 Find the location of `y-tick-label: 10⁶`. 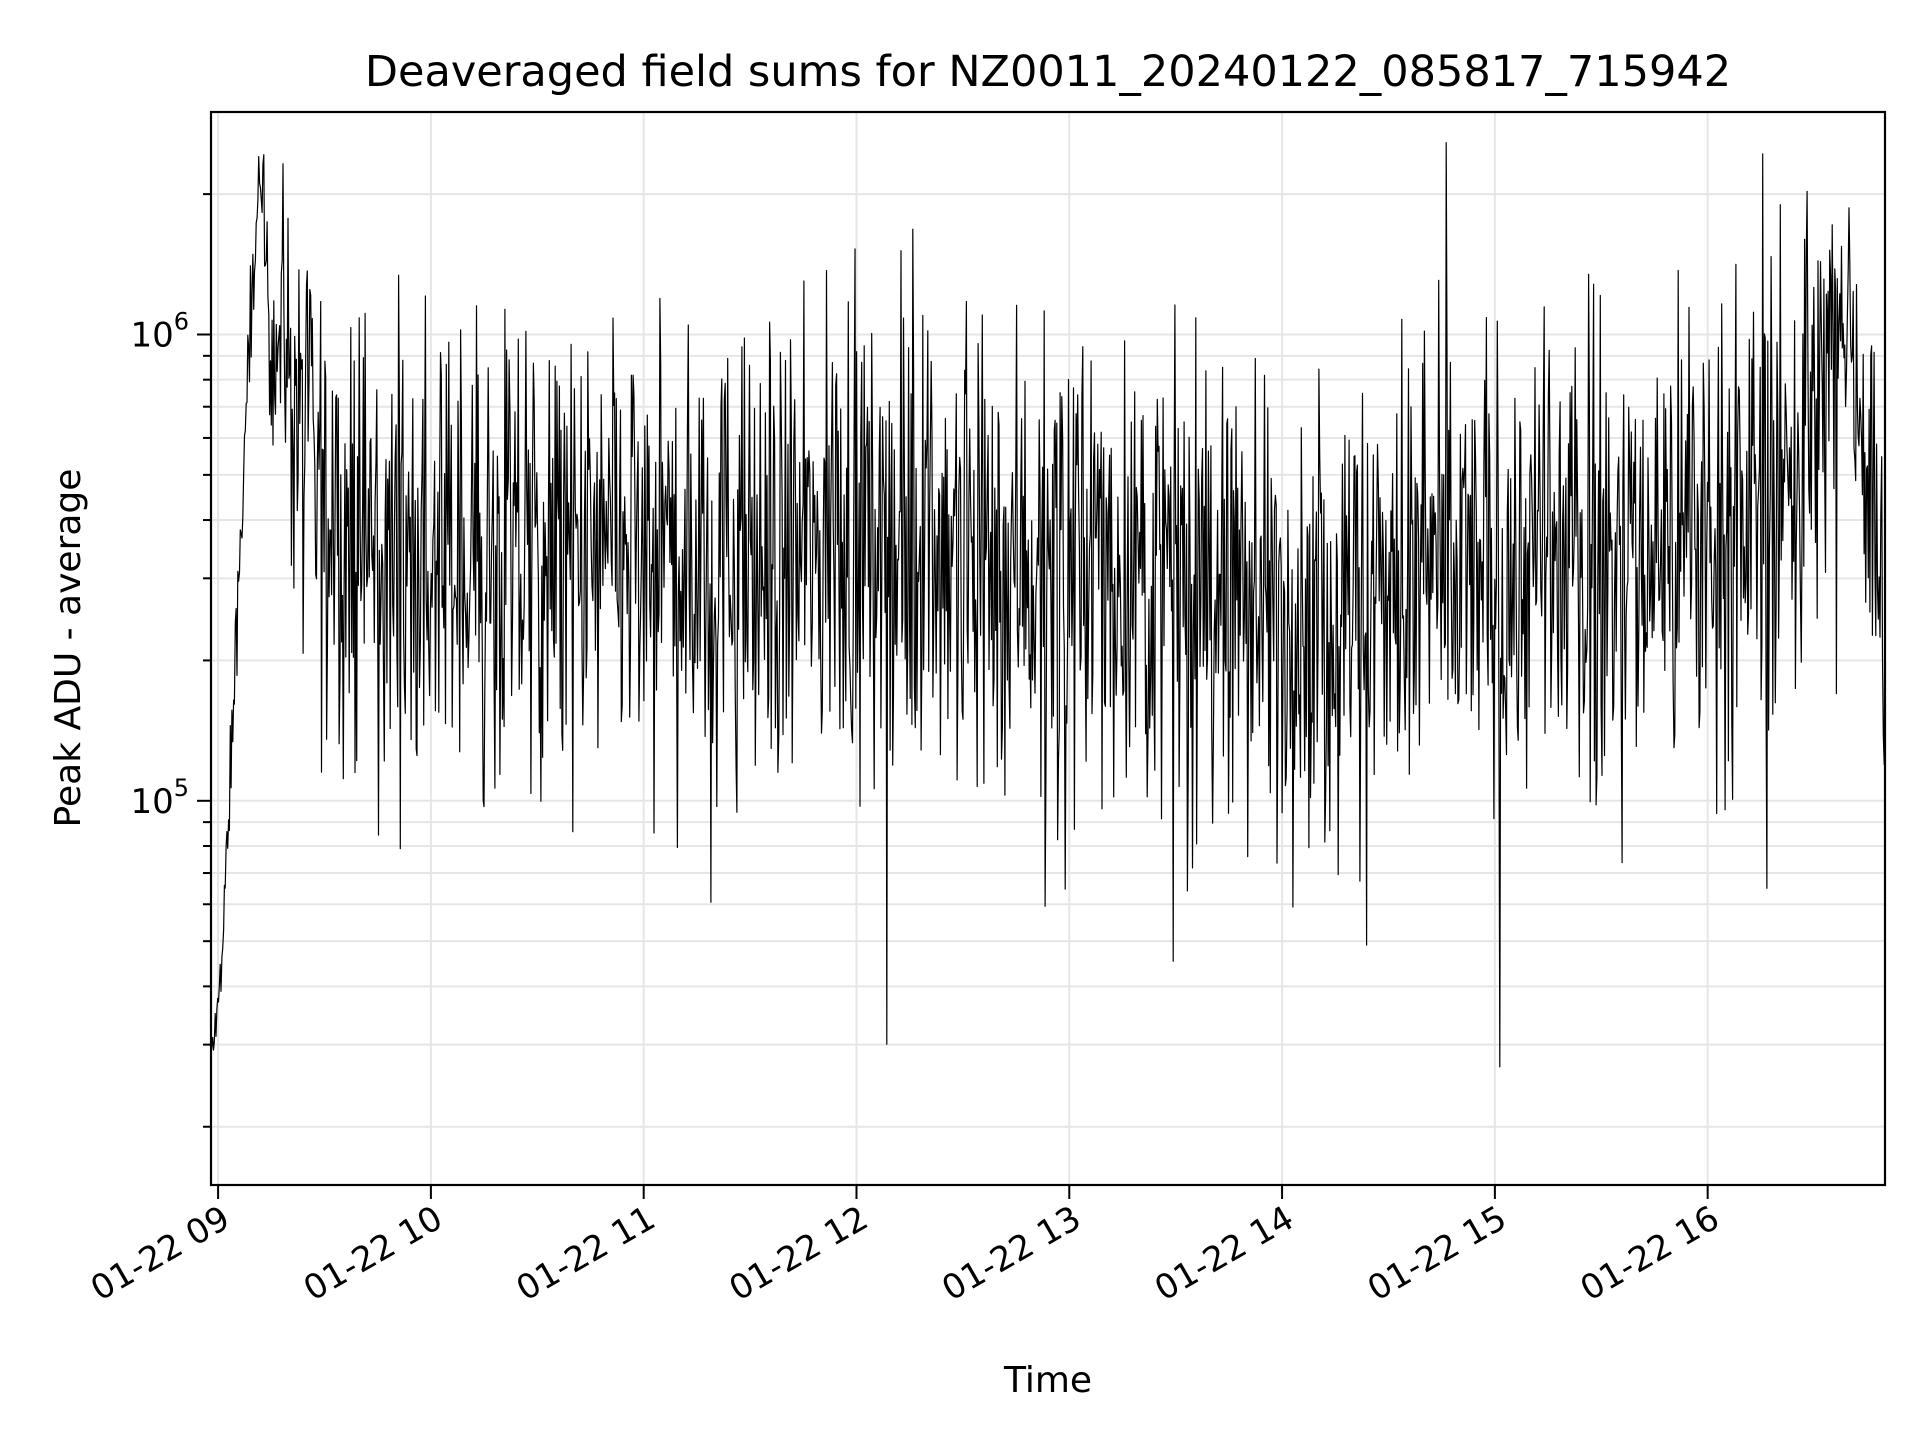

y-tick-label: 10⁶ is located at coordinates (159, 331).